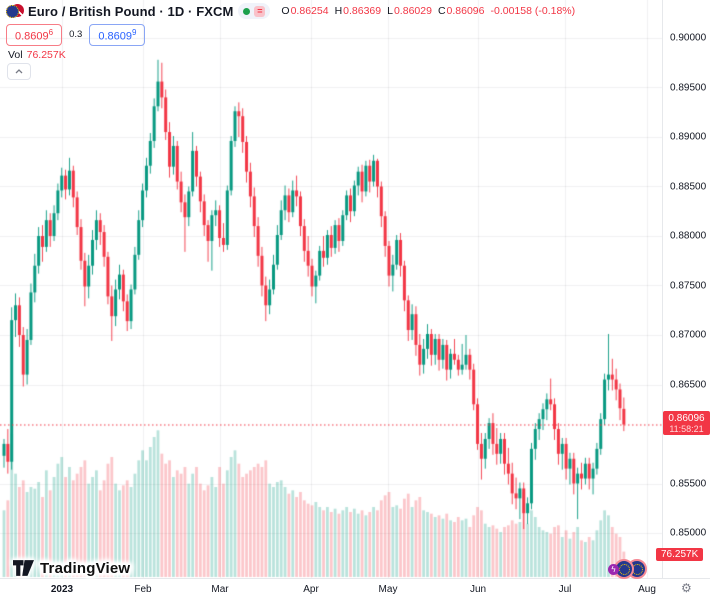  What do you see at coordinates (688, 236) in the screenshot?
I see `price-tick-label: 0.88000` at bounding box center [688, 236].